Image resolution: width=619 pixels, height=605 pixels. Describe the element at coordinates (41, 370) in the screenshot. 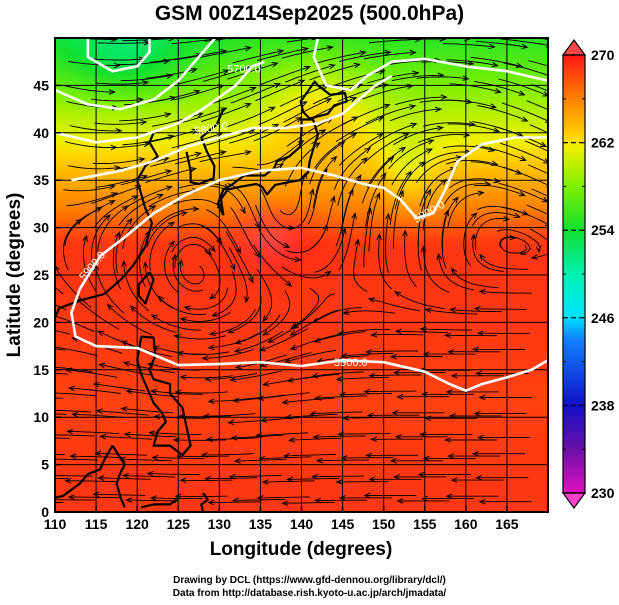

I see `y-tick-label: 15` at that location.